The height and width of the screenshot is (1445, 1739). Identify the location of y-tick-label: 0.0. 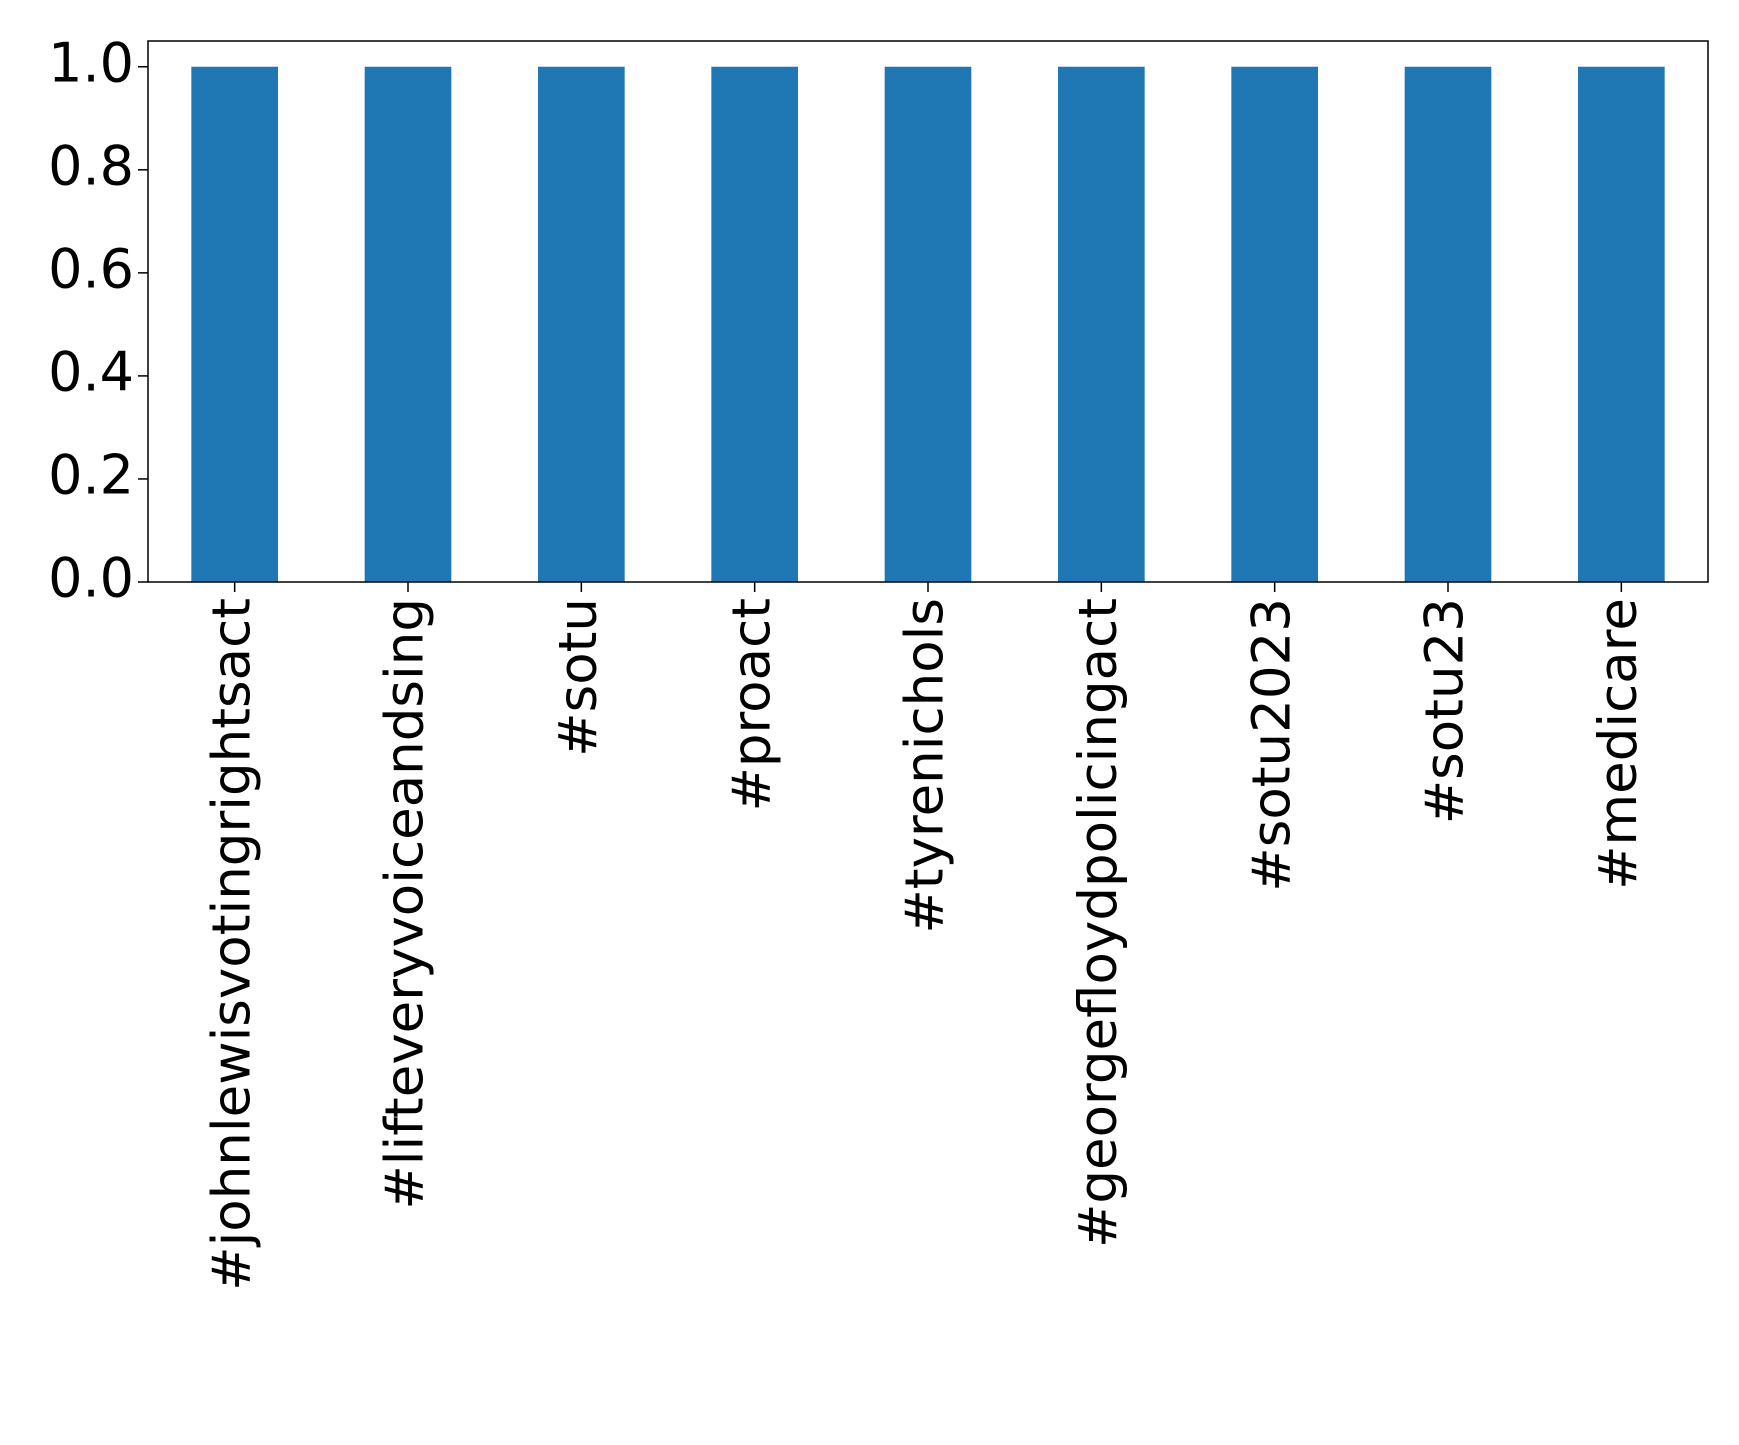
(91, 578).